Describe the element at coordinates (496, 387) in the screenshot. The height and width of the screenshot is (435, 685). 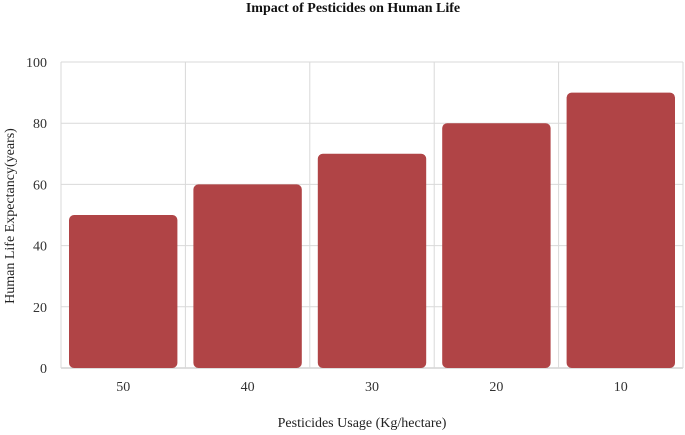
I see `x-tick-label: 20` at that location.